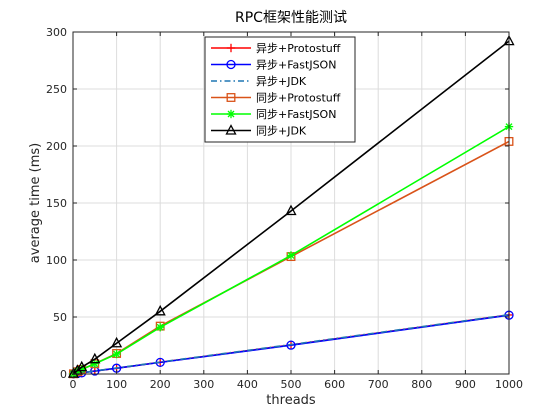  I want to click on y-tick-label: 50, so click(60, 317).